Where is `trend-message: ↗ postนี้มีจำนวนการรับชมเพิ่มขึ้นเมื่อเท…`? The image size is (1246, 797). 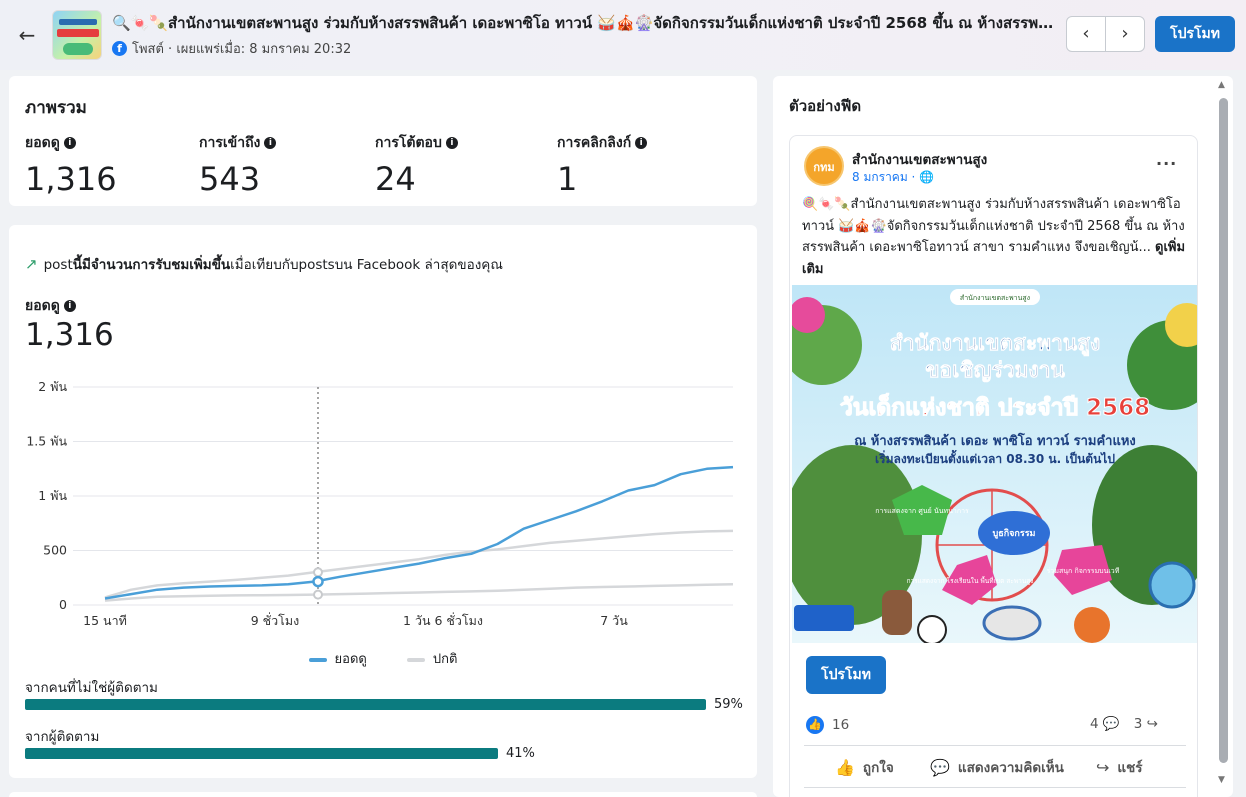
trend-message: ↗ postนี้มีจำนวนการรับชมเพิ่มขึ้นเมื่อเท… is located at coordinates (264, 264).